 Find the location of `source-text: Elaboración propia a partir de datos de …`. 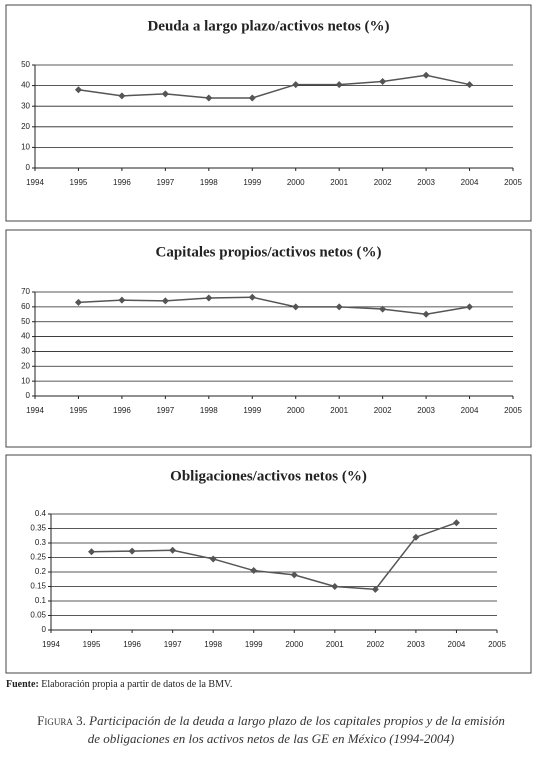

source-text: Elaboración propia a partir de datos de … is located at coordinates (137, 684).